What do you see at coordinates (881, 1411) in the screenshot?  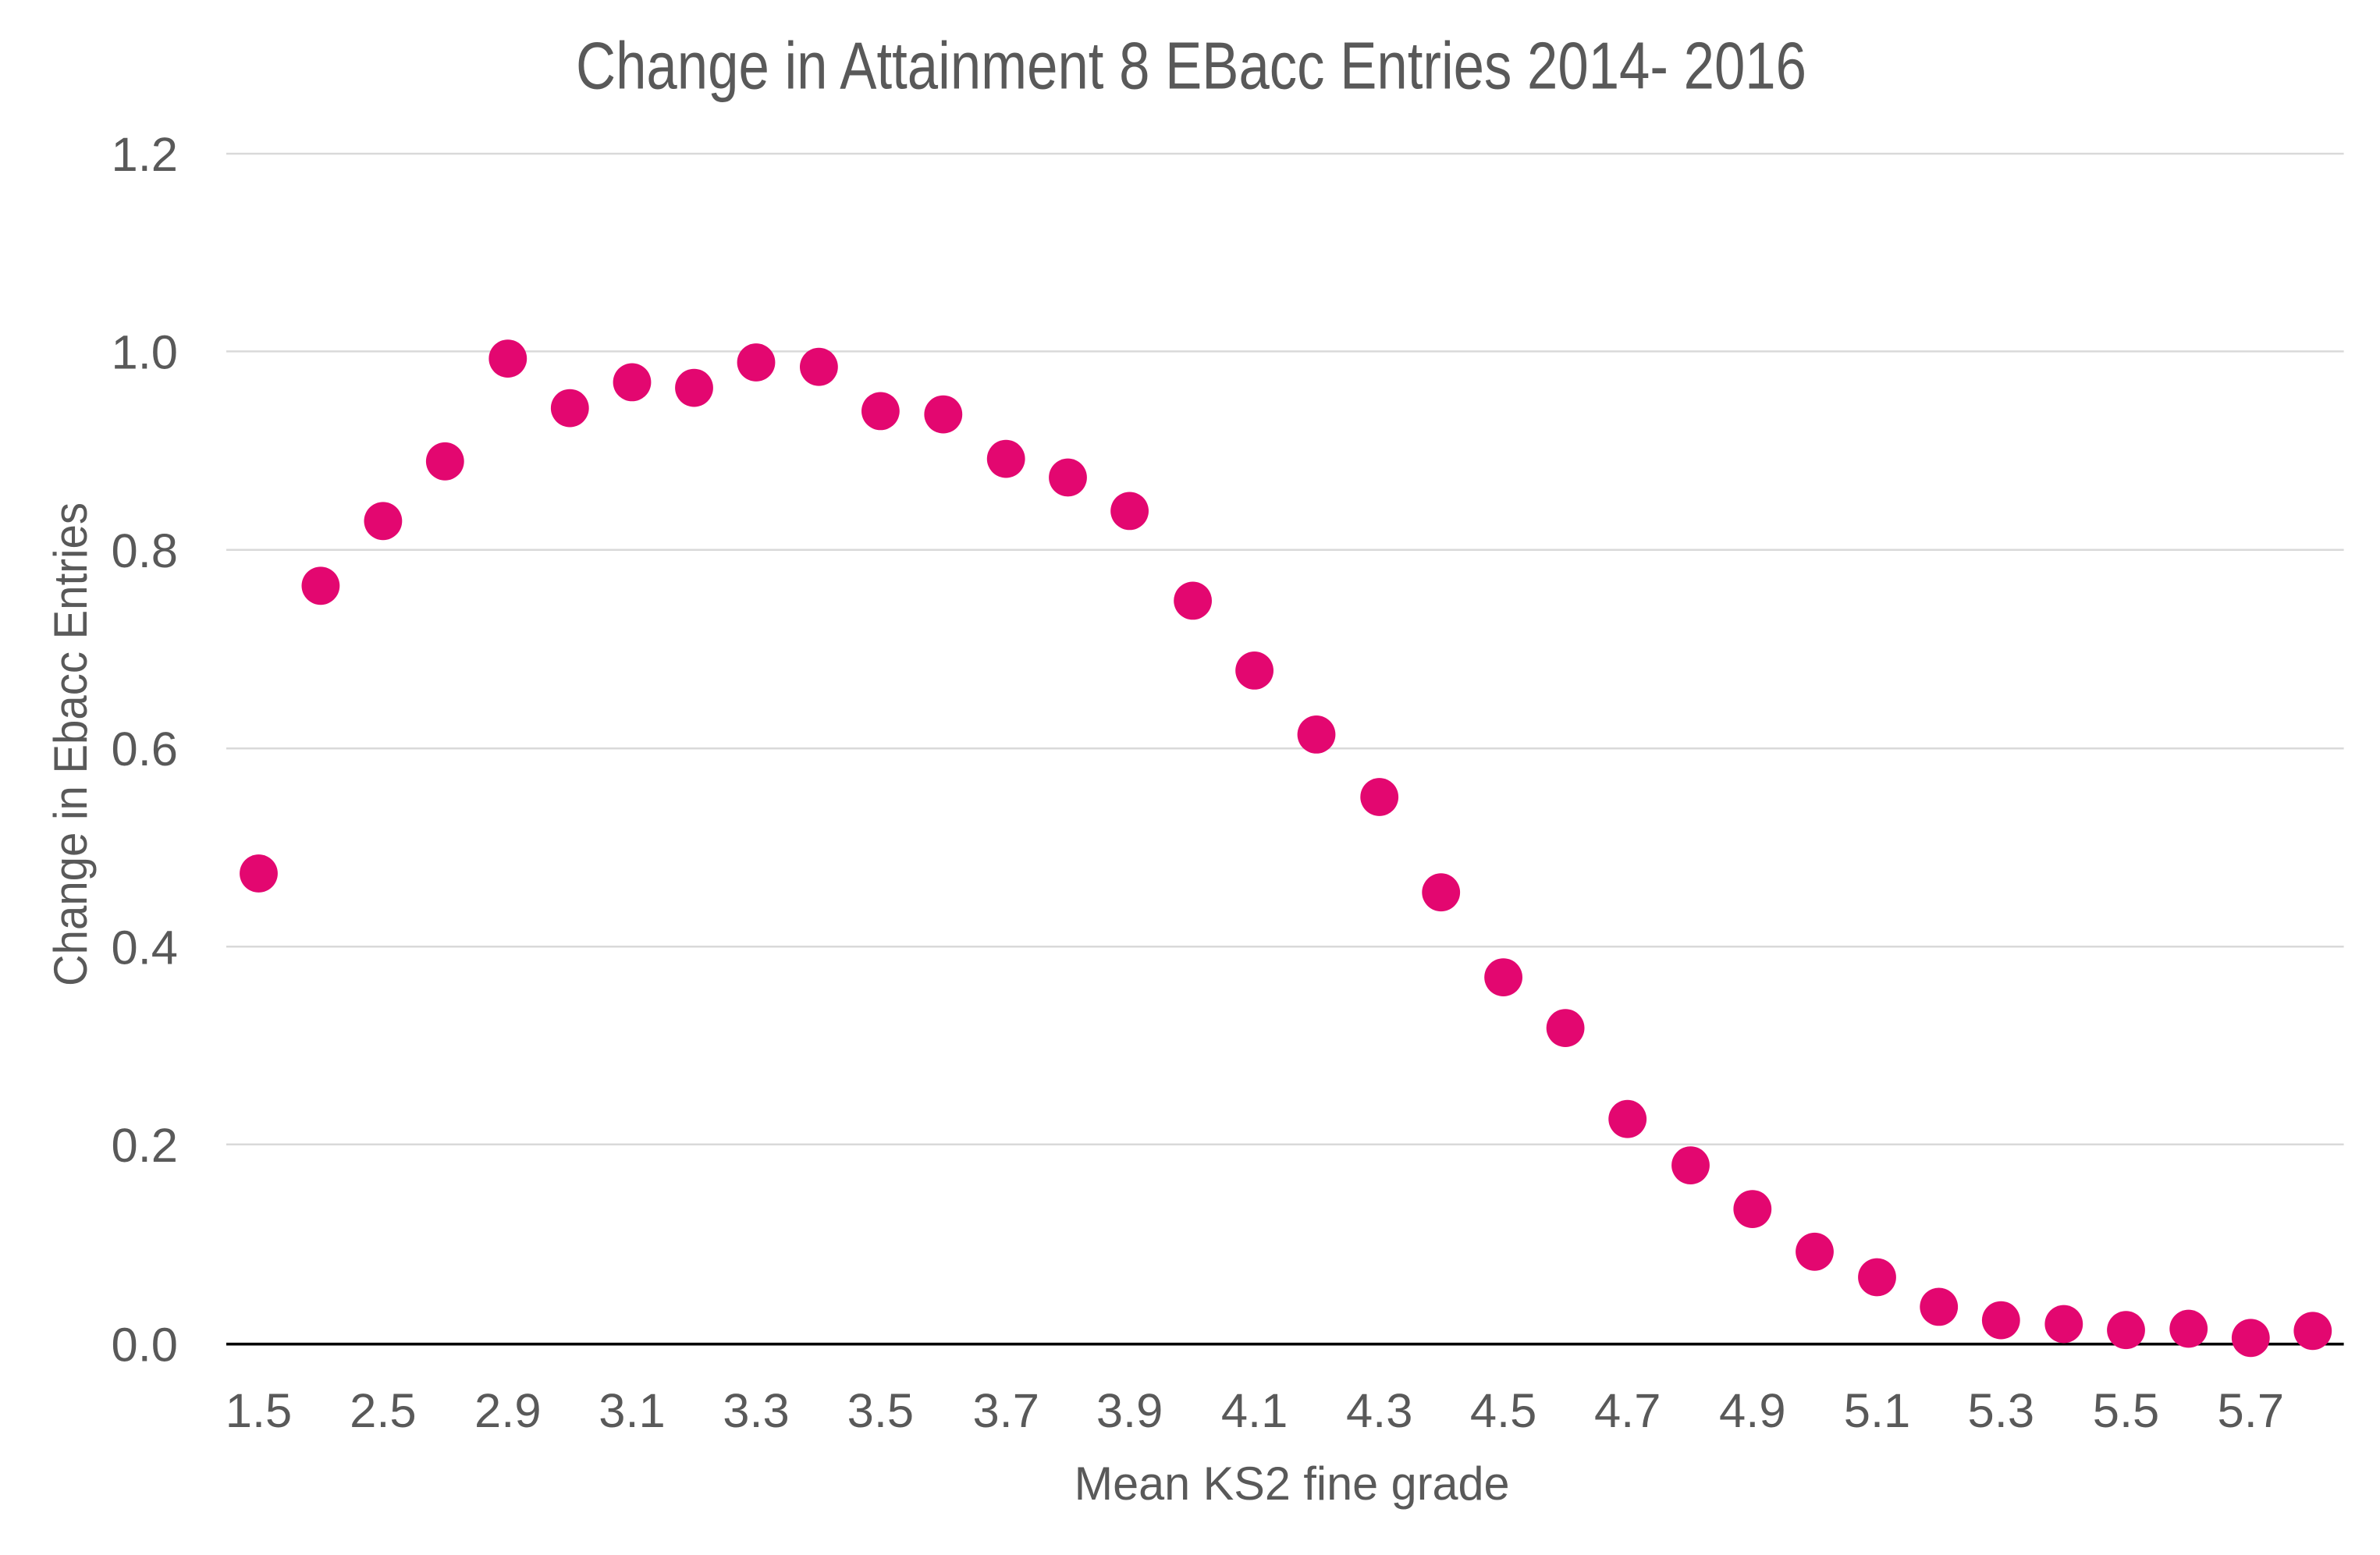 I see `svg-text: 3.5` at bounding box center [881, 1411].